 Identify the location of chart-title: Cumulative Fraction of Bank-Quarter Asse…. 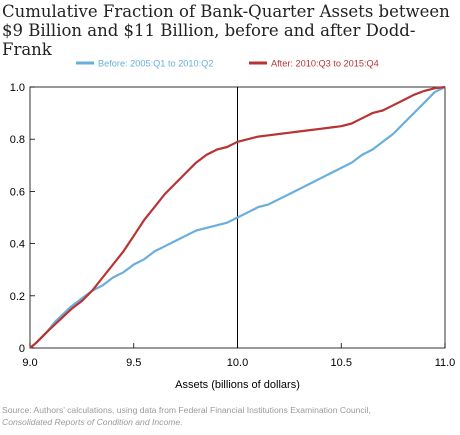
(230, 30).